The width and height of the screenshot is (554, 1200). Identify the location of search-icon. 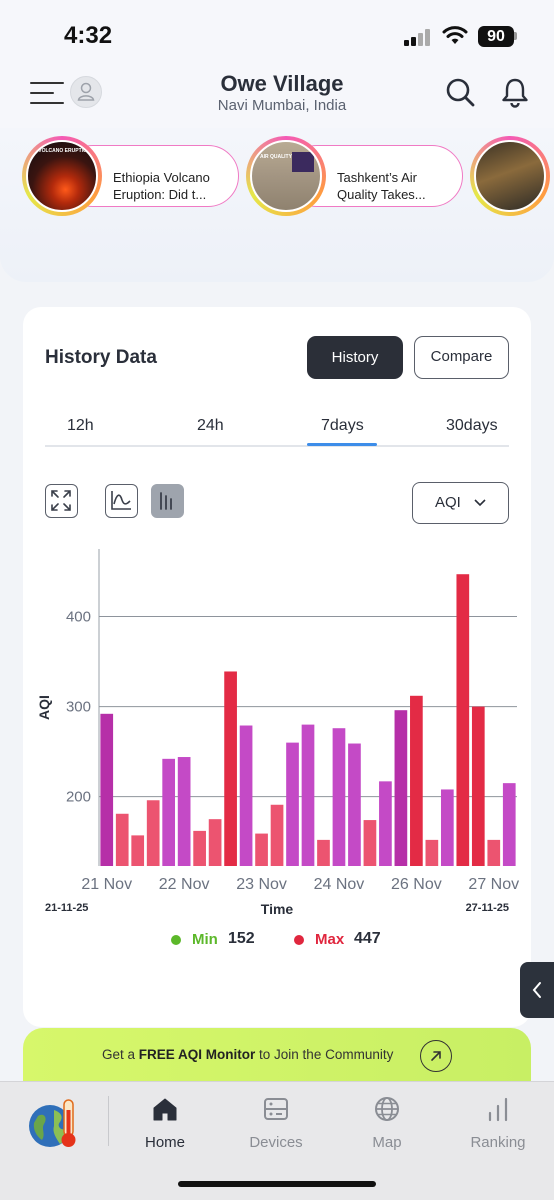
(460, 92).